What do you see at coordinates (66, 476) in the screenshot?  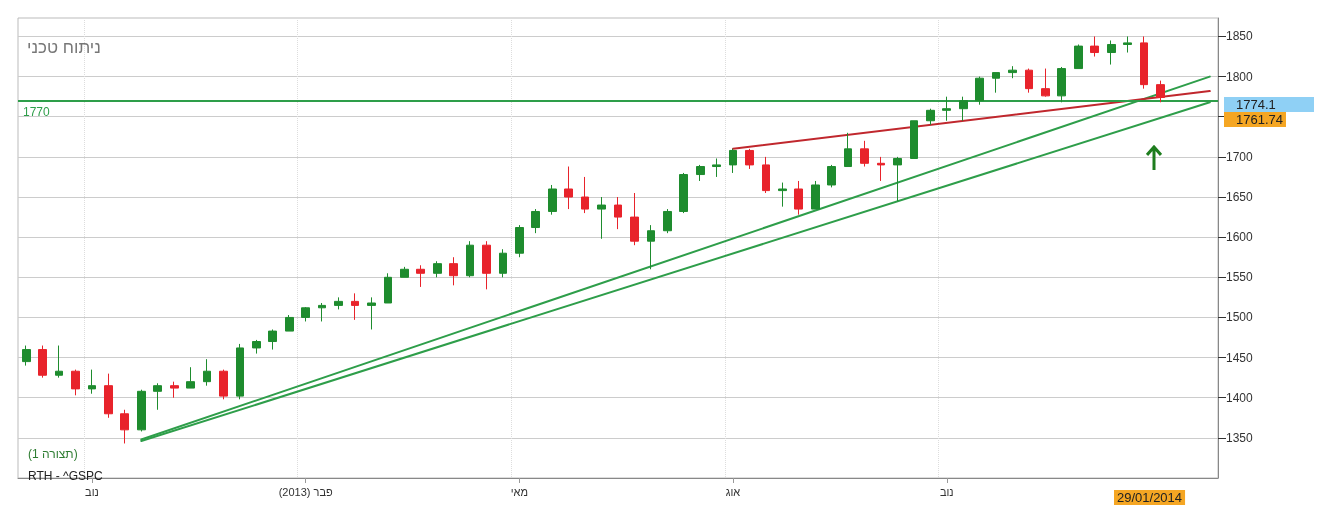 I see `annotation: RTH - ^GSPC` at bounding box center [66, 476].